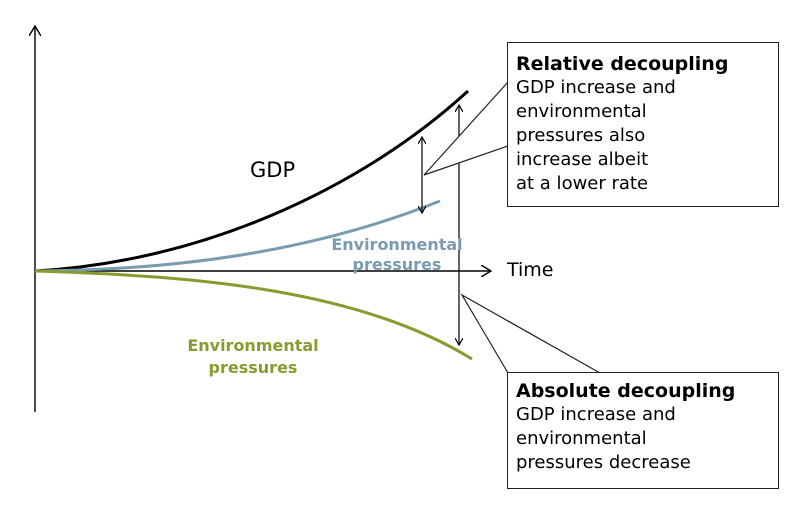 This screenshot has width=800, height=520. What do you see at coordinates (237, 236) in the screenshot?
I see `env-pressures-relative-curve` at bounding box center [237, 236].